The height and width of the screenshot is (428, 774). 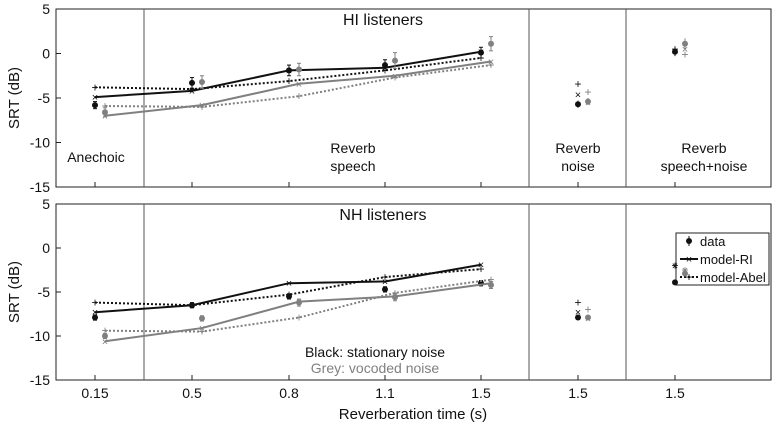 What do you see at coordinates (375, 368) in the screenshot?
I see `color-note-grey: Grey: vocoded noise` at bounding box center [375, 368].